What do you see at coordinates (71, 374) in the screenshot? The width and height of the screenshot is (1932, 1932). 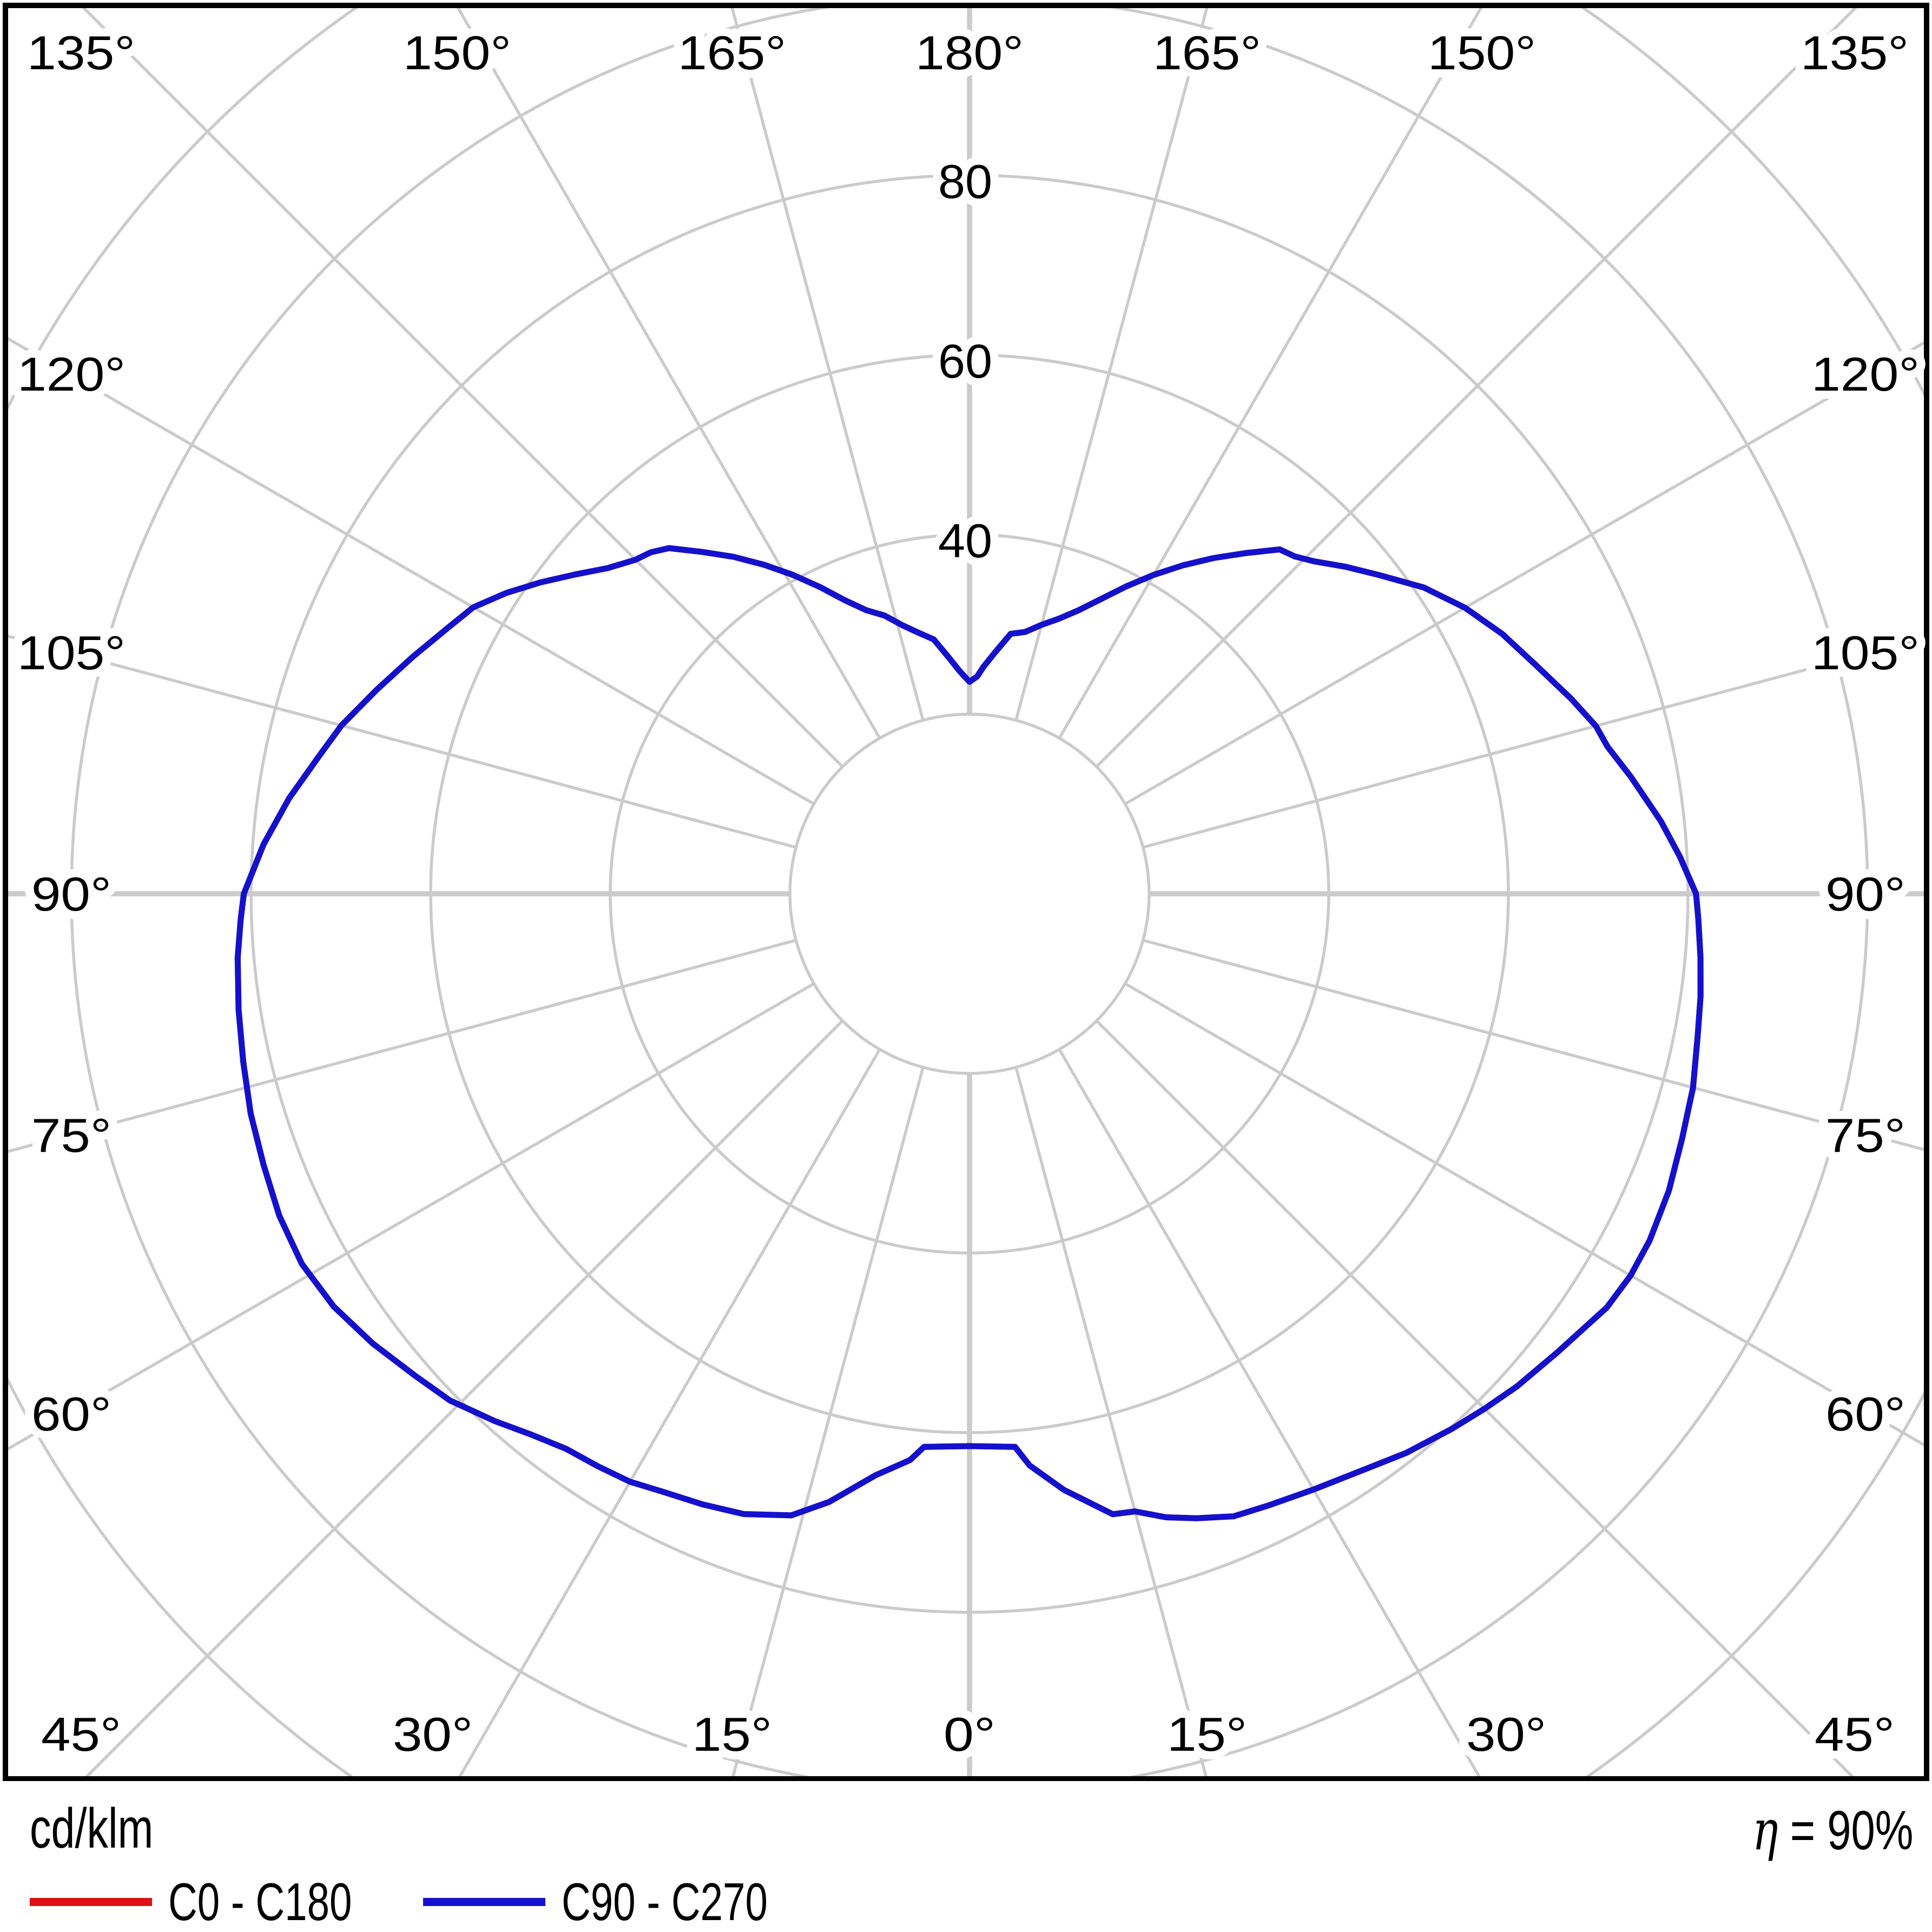 I see `angle-label-left-0: 120°` at bounding box center [71, 374].